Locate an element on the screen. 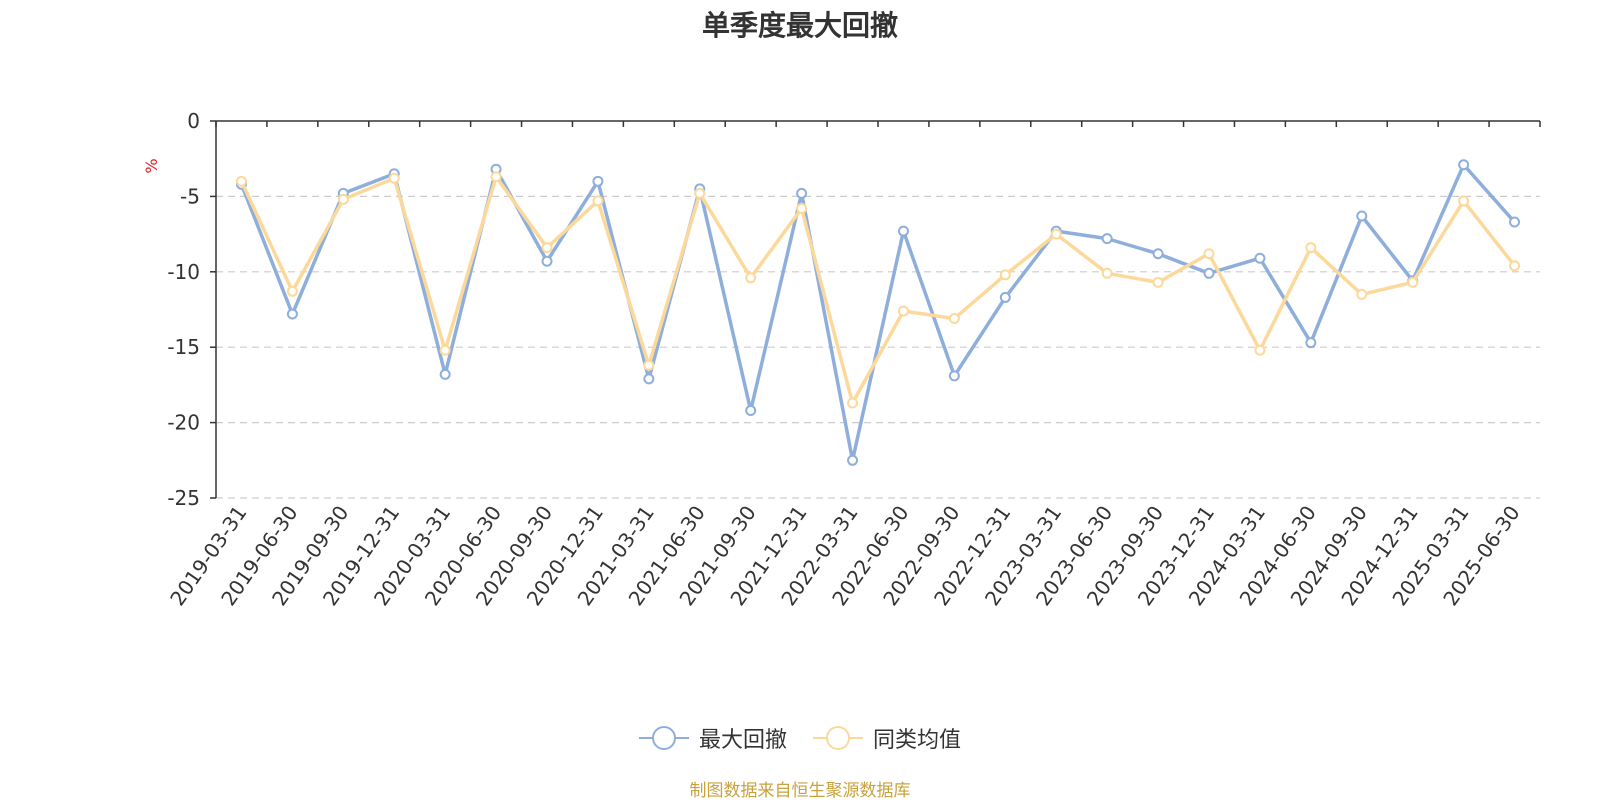  legend-item-series-1: 最大回撤 is located at coordinates (712, 738).